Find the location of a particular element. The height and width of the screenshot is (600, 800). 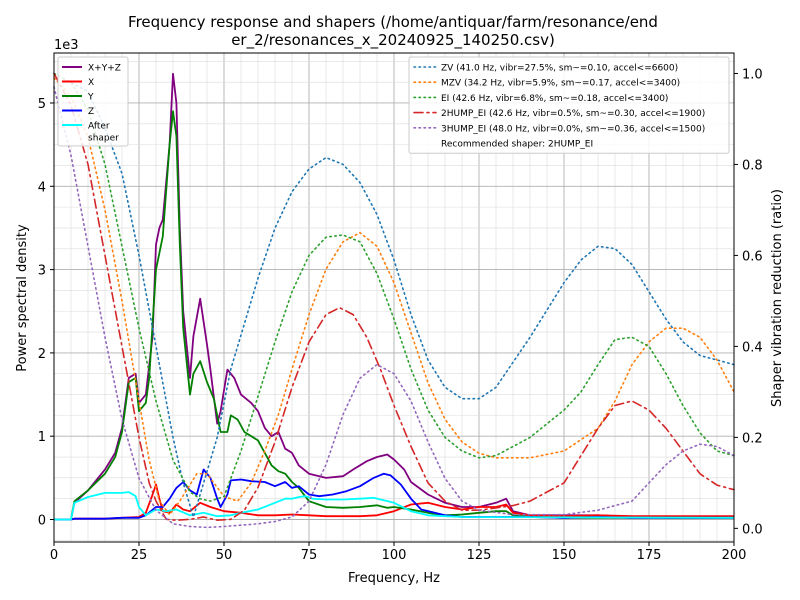

y2-tick-label: 0.6 is located at coordinates (752, 256).